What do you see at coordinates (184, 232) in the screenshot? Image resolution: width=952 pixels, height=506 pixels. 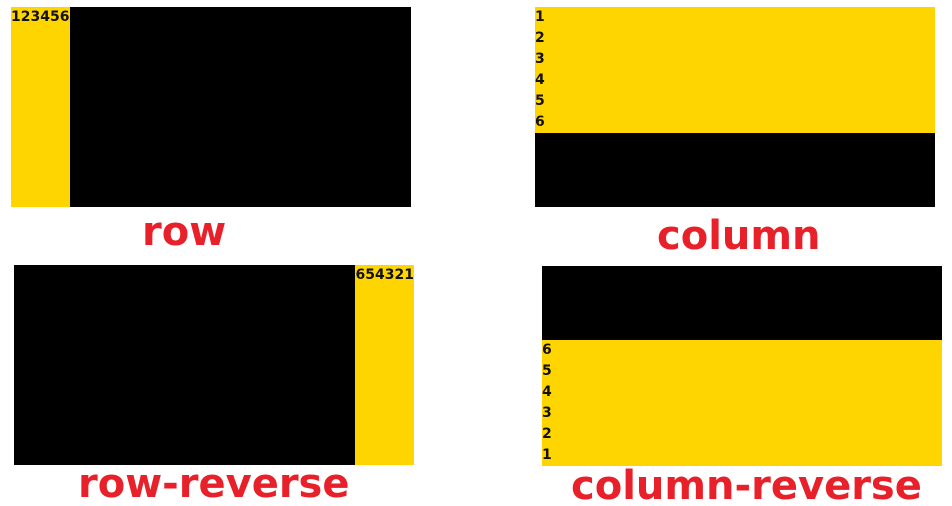 I see `flex-direction-label-row: row` at bounding box center [184, 232].